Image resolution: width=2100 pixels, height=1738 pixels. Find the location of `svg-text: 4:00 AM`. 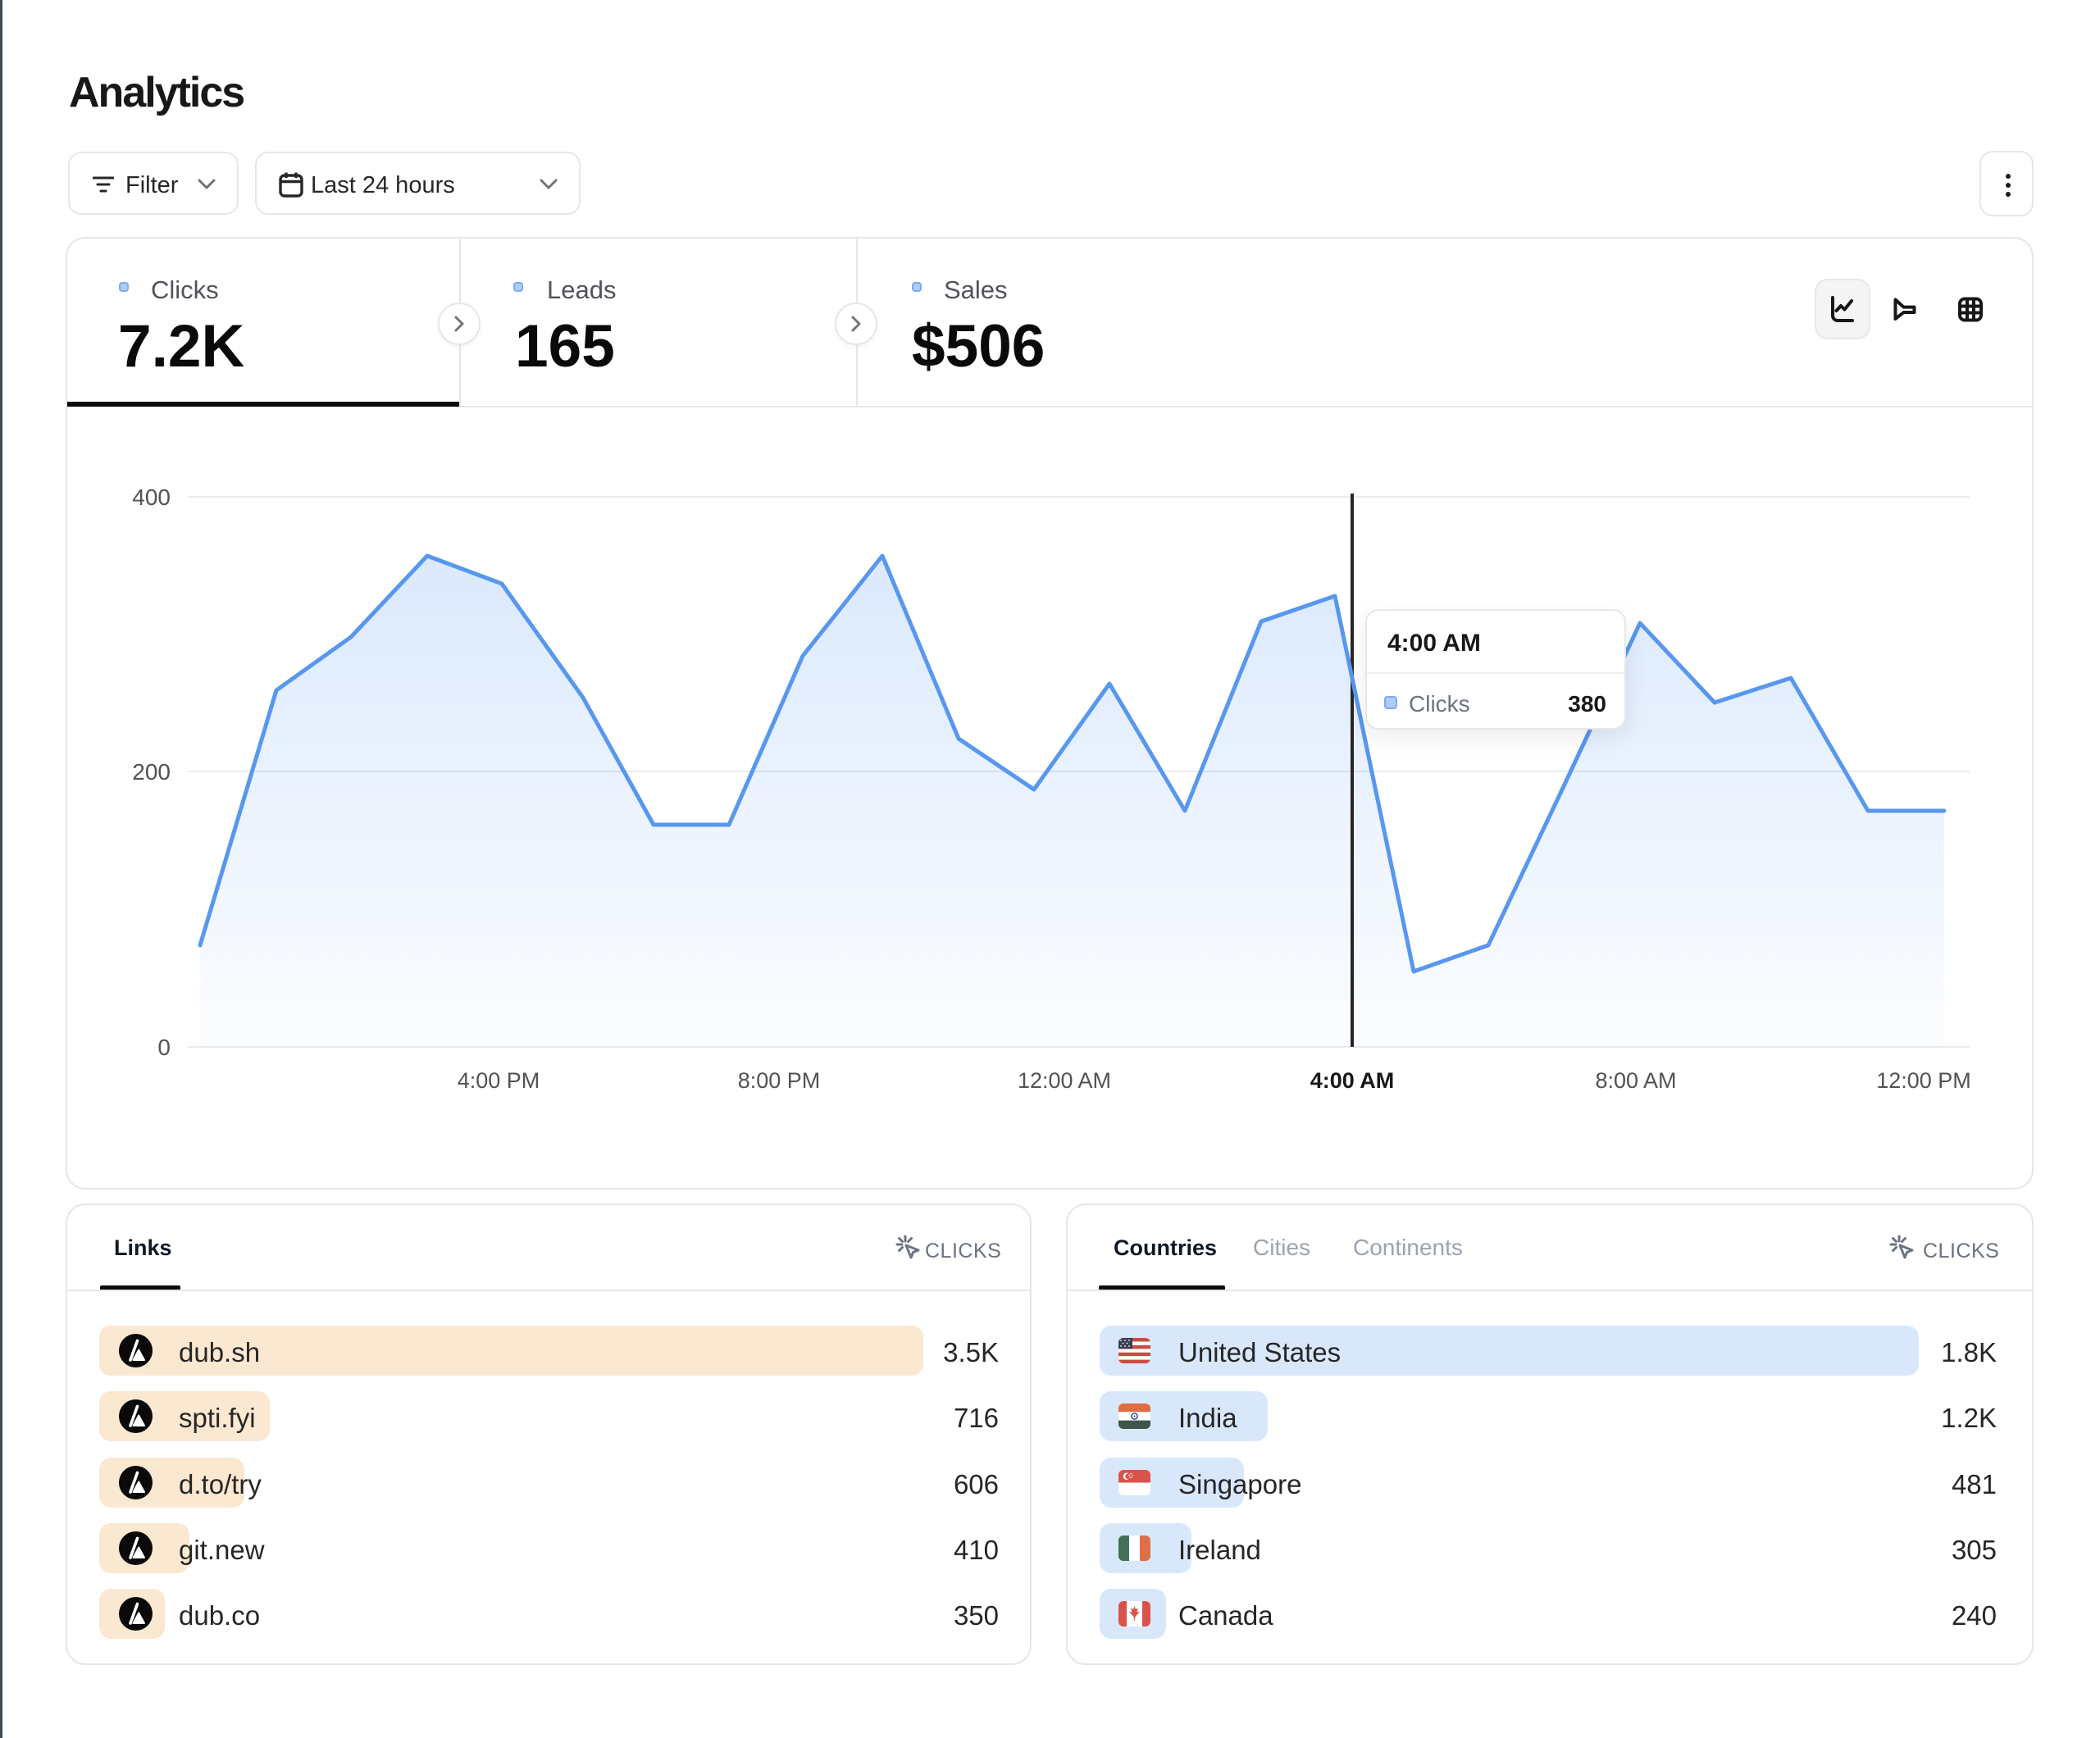

svg-text: 4:00 AM is located at coordinates (1352, 1080).